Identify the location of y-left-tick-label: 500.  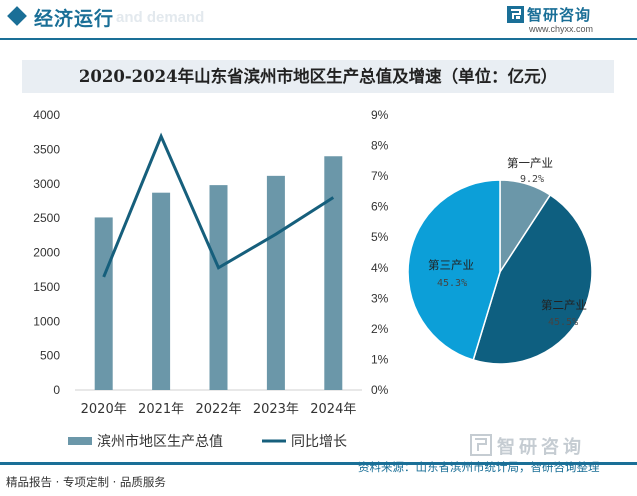
(50, 356).